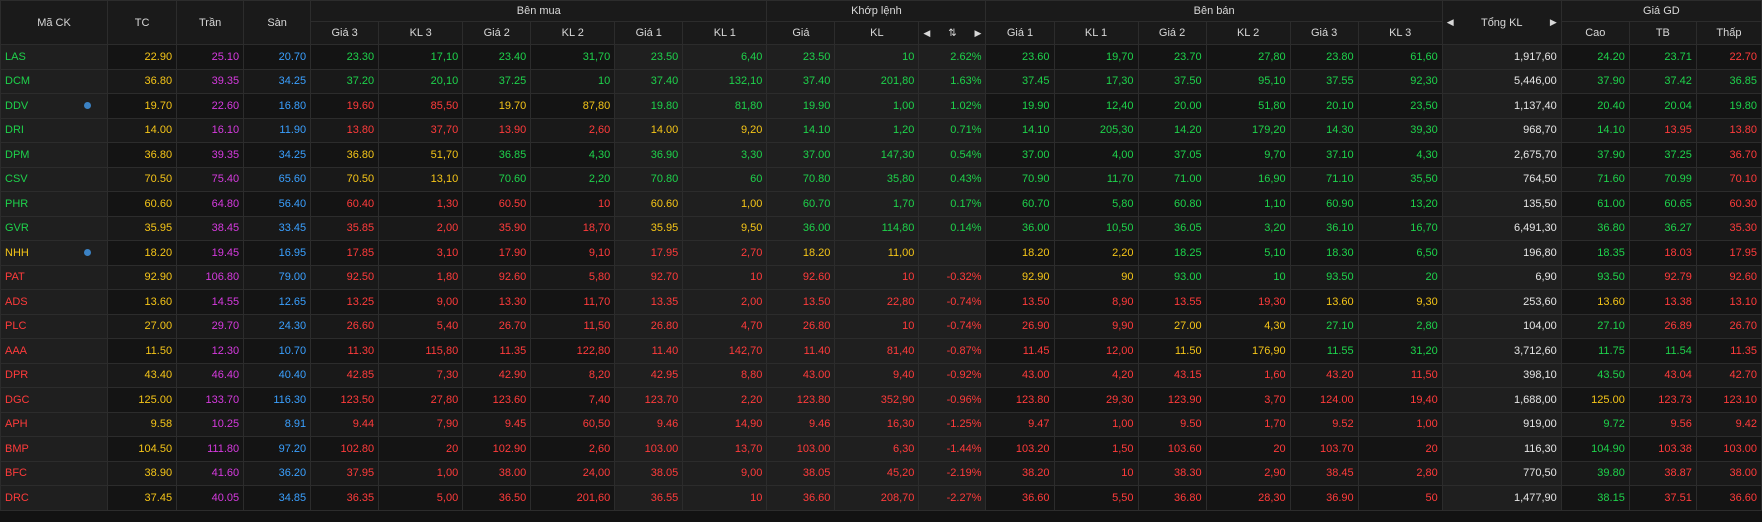 The width and height of the screenshot is (1762, 522). I want to click on cell-bid-price-3: 26.60, so click(345, 326).